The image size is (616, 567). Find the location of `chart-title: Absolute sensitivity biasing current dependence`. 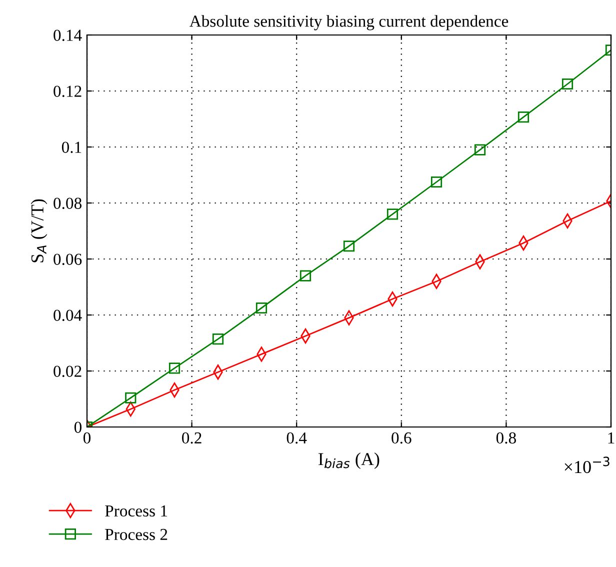

chart-title: Absolute sensitivity biasing current dependence is located at coordinates (348, 22).